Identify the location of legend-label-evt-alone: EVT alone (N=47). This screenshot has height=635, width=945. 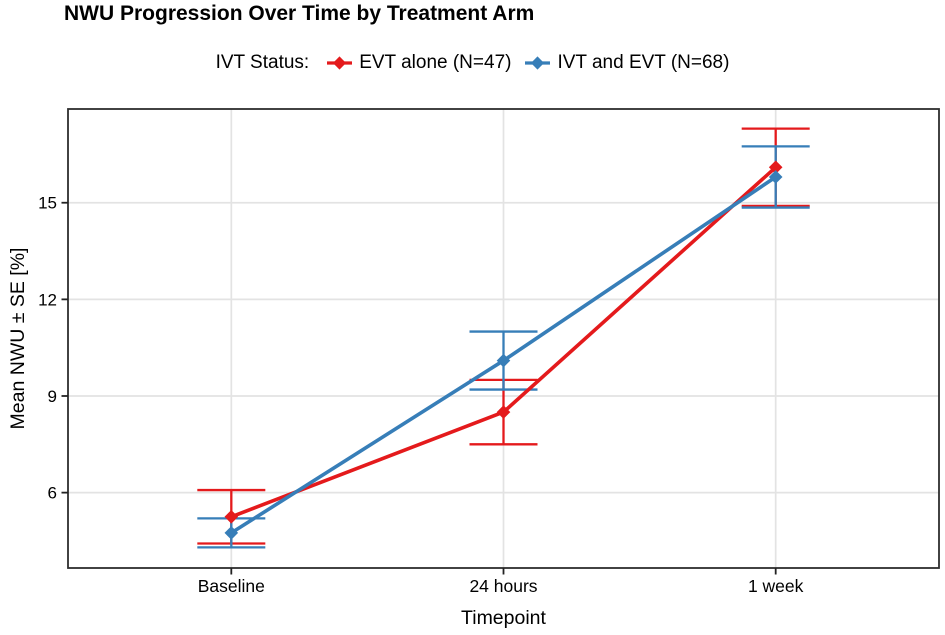
(435, 62).